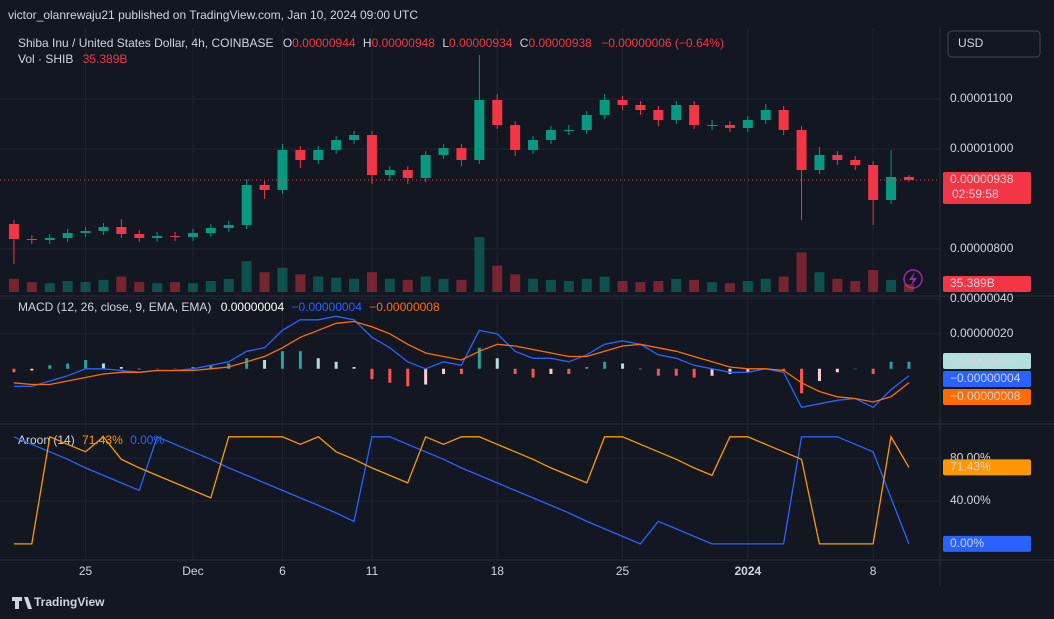 The height and width of the screenshot is (619, 1054). I want to click on y-tick-label: 0.00001000, so click(982, 148).